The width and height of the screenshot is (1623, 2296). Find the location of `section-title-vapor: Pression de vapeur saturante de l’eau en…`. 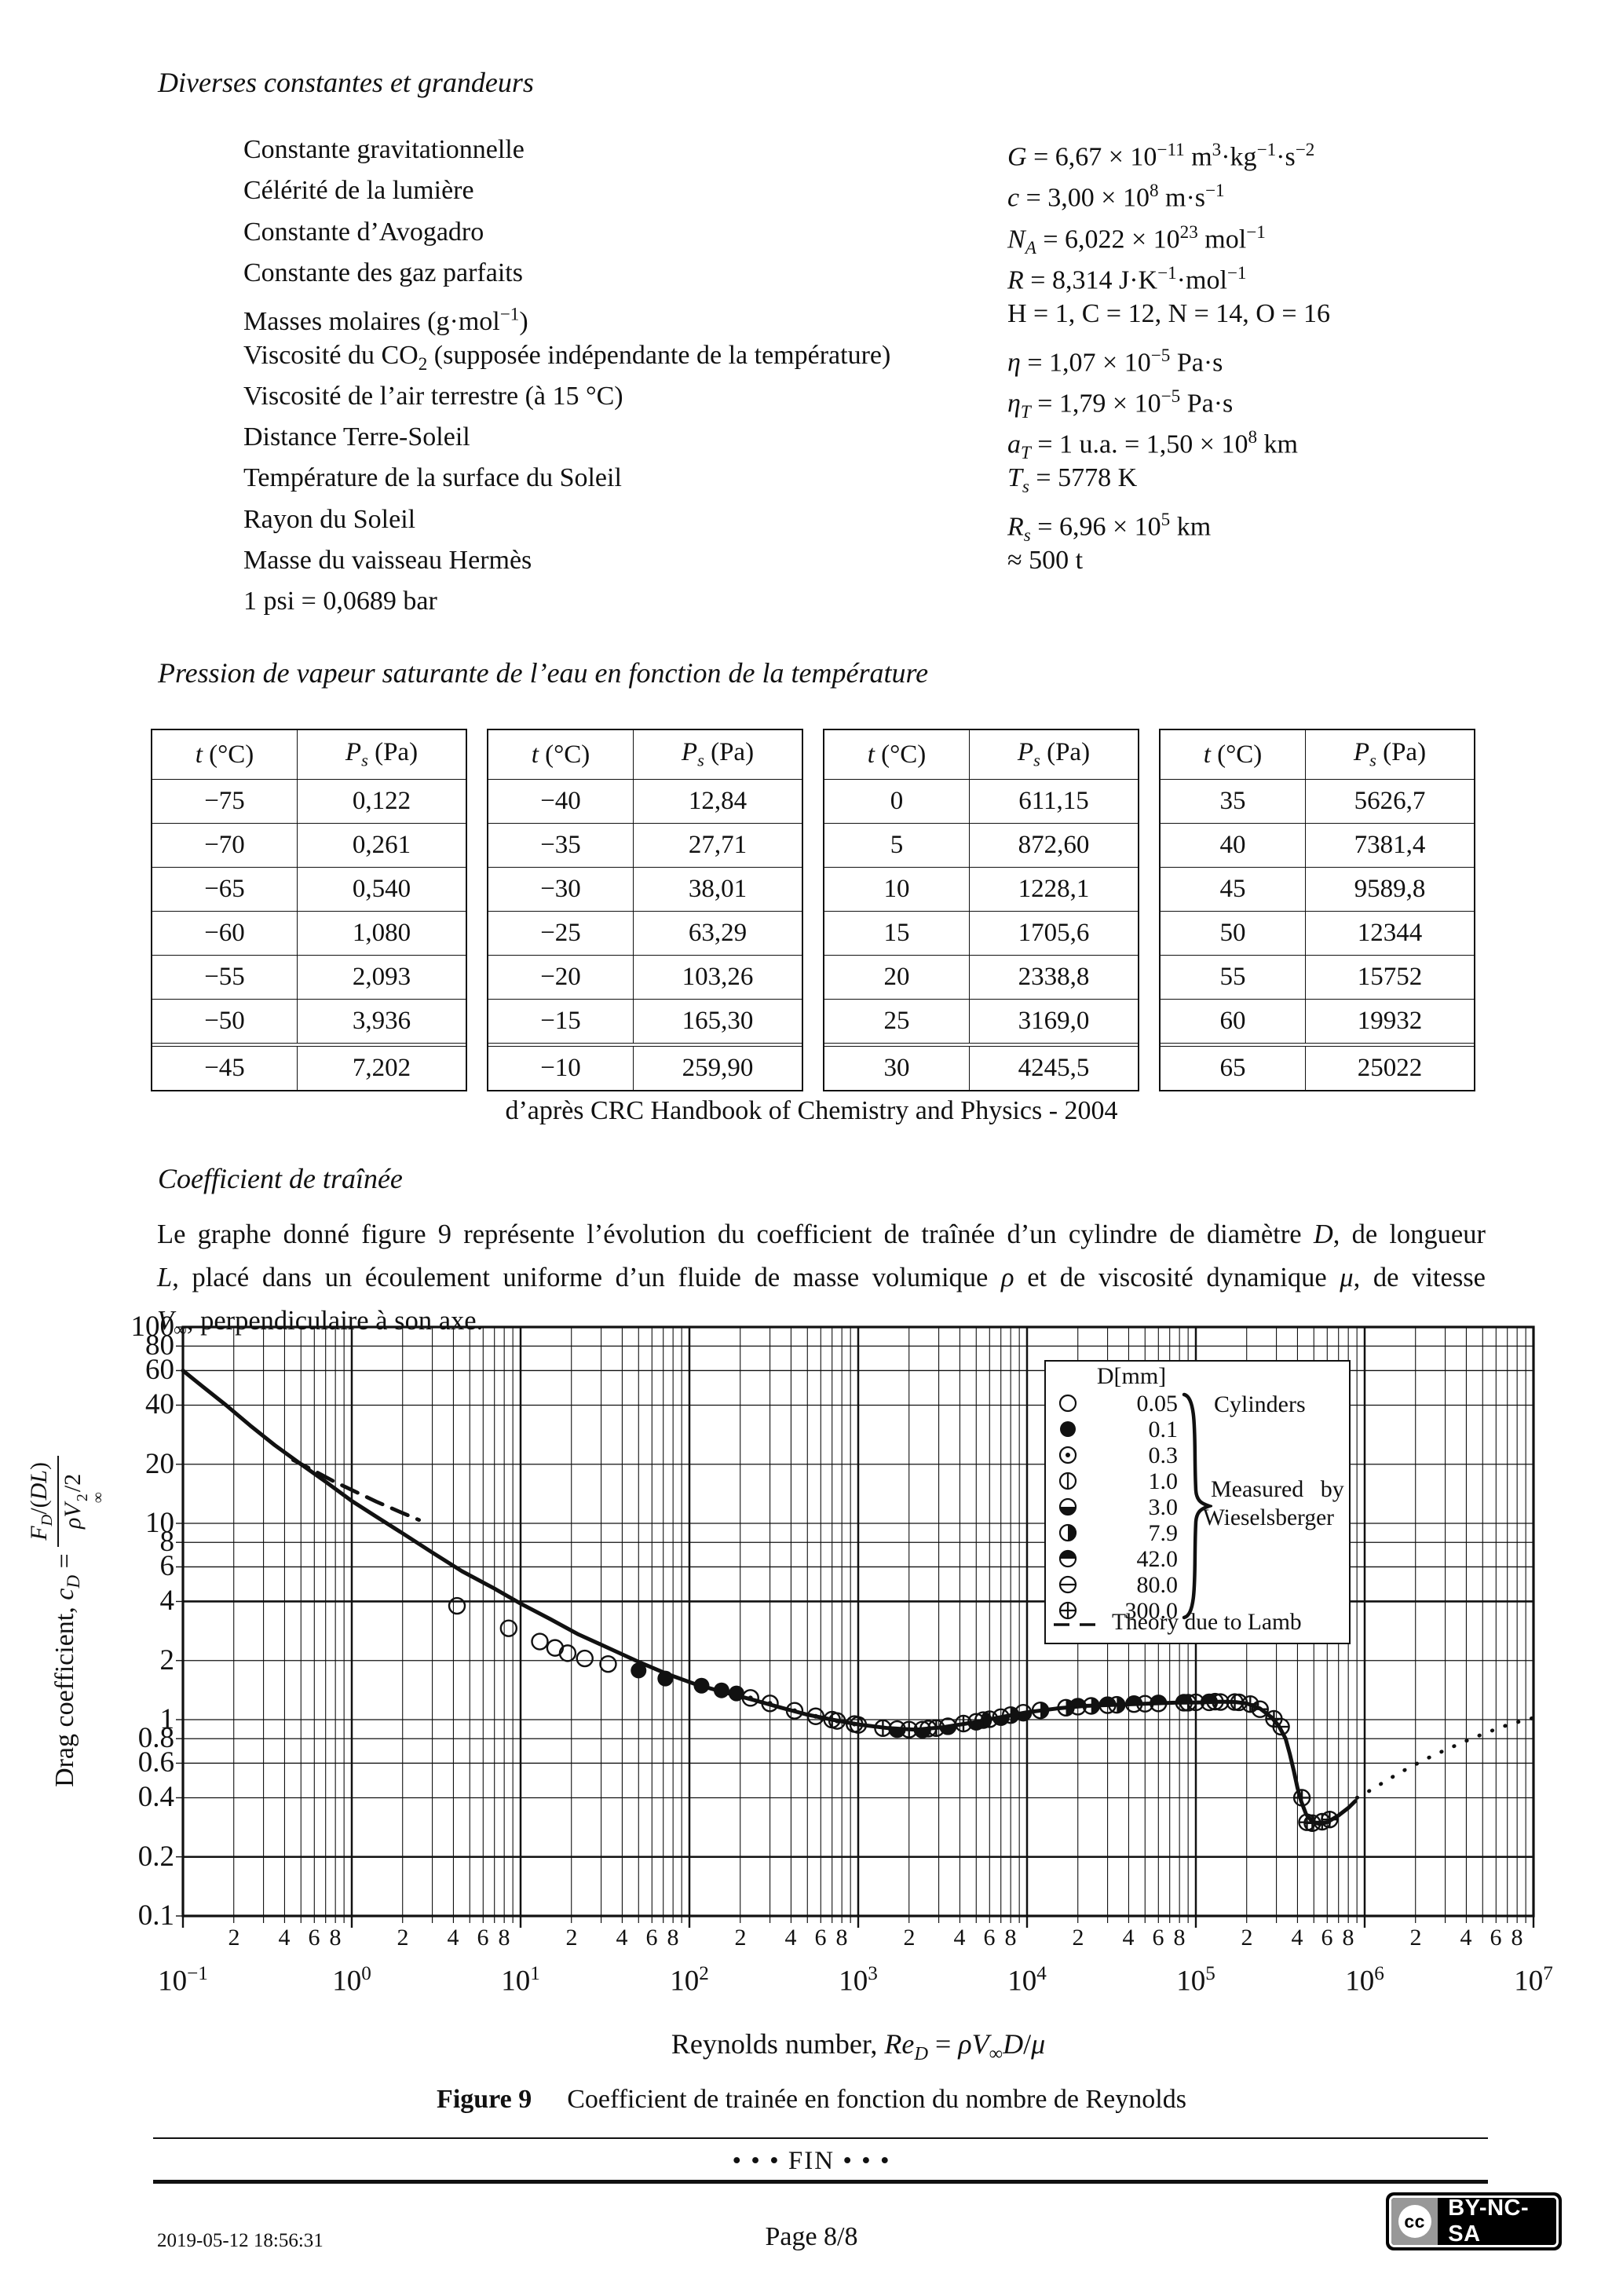

section-title-vapor: Pression de vapeur saturante de l’eau en… is located at coordinates (543, 673).